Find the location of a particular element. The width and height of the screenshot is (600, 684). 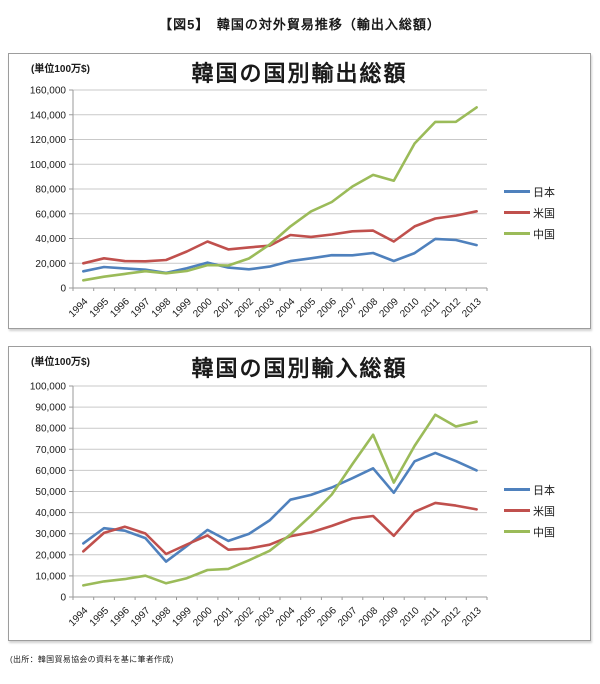

y-tick-label: 70,000 is located at coordinates (50, 450).